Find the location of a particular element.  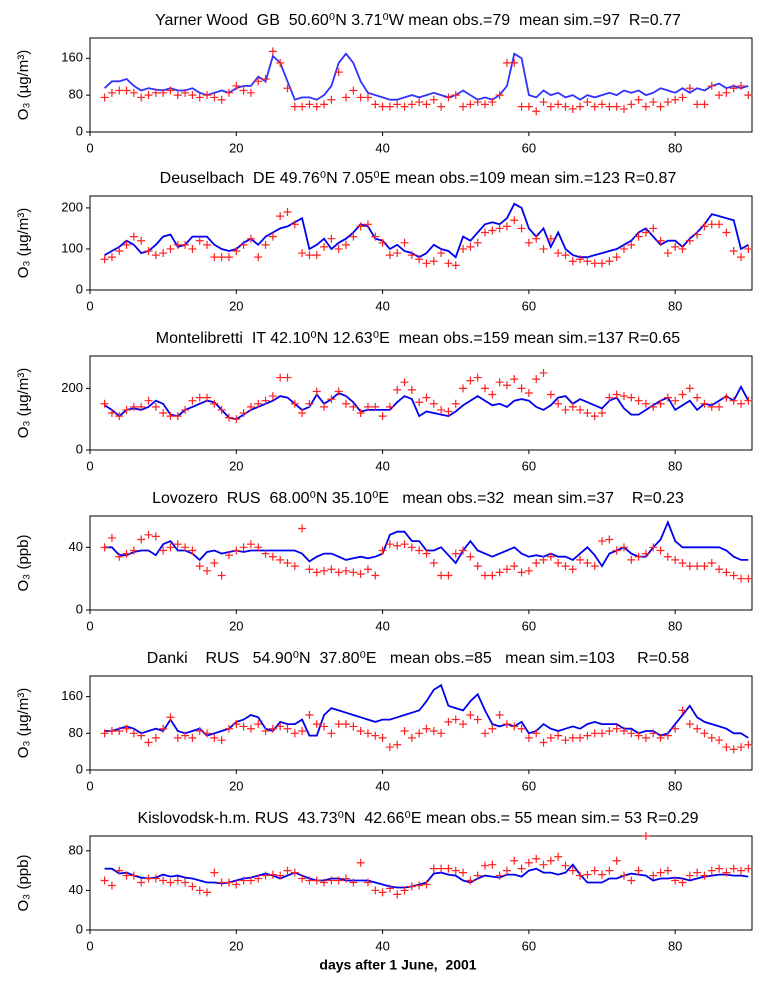

x-tick-label: 0 is located at coordinates (89, 785).